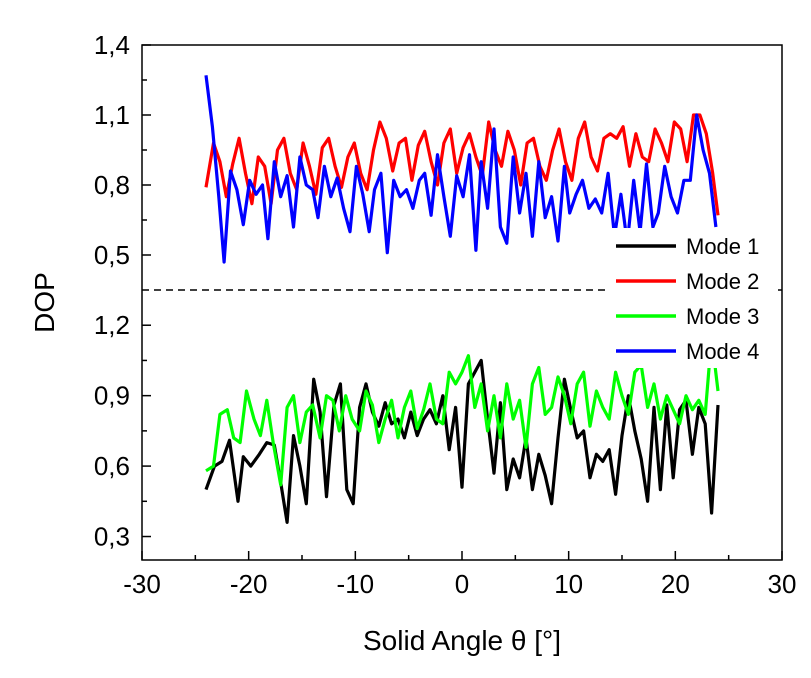 This screenshot has height=678, width=811. Describe the element at coordinates (675, 584) in the screenshot. I see `x-tick-label: 20` at that location.